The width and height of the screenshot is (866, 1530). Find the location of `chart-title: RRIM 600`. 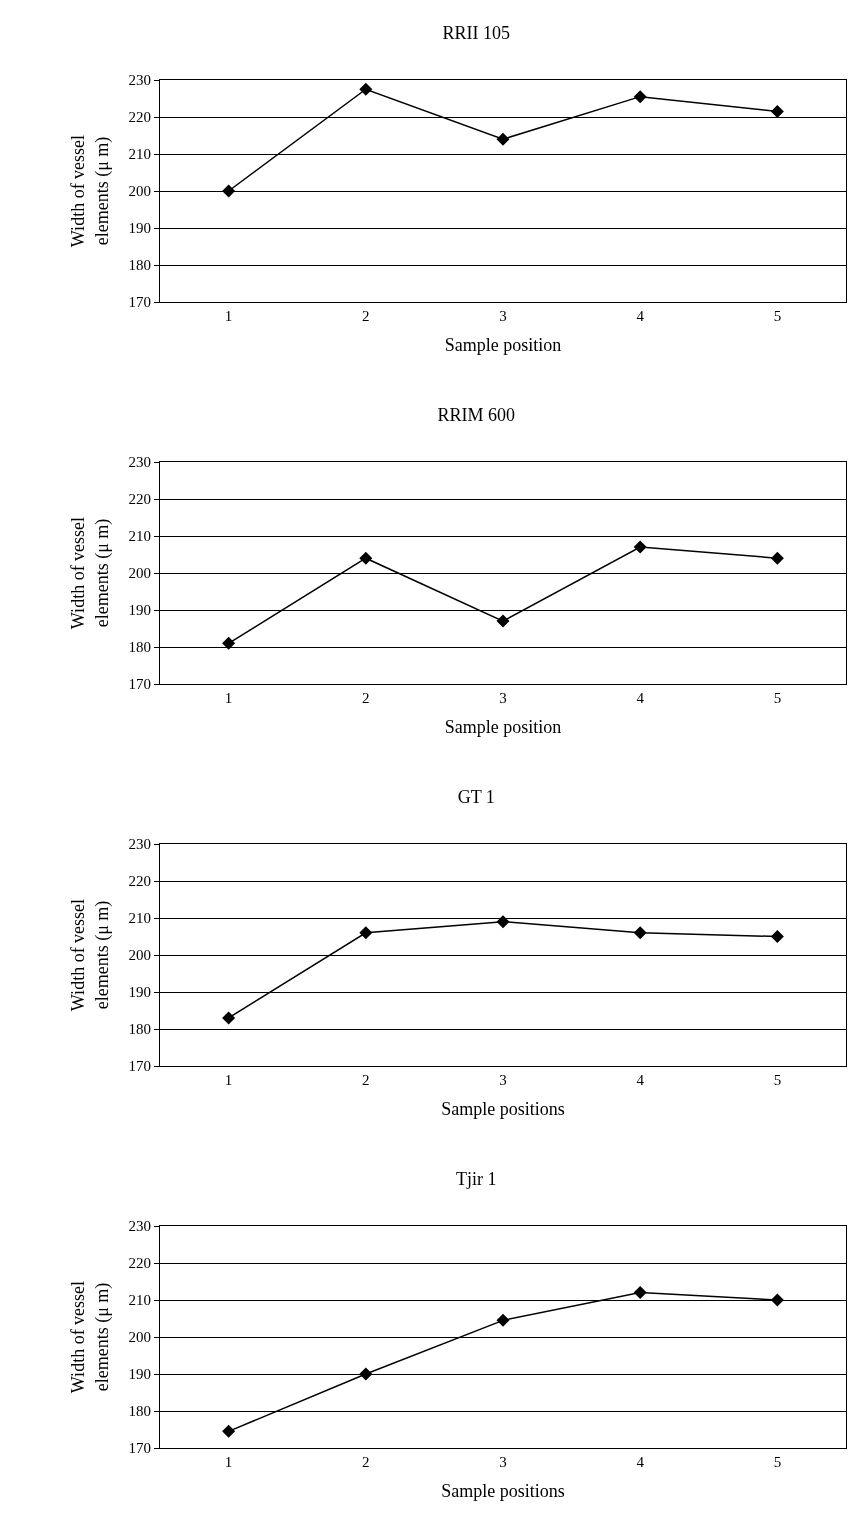

chart-title: RRIM 600 is located at coordinates (476, 415).